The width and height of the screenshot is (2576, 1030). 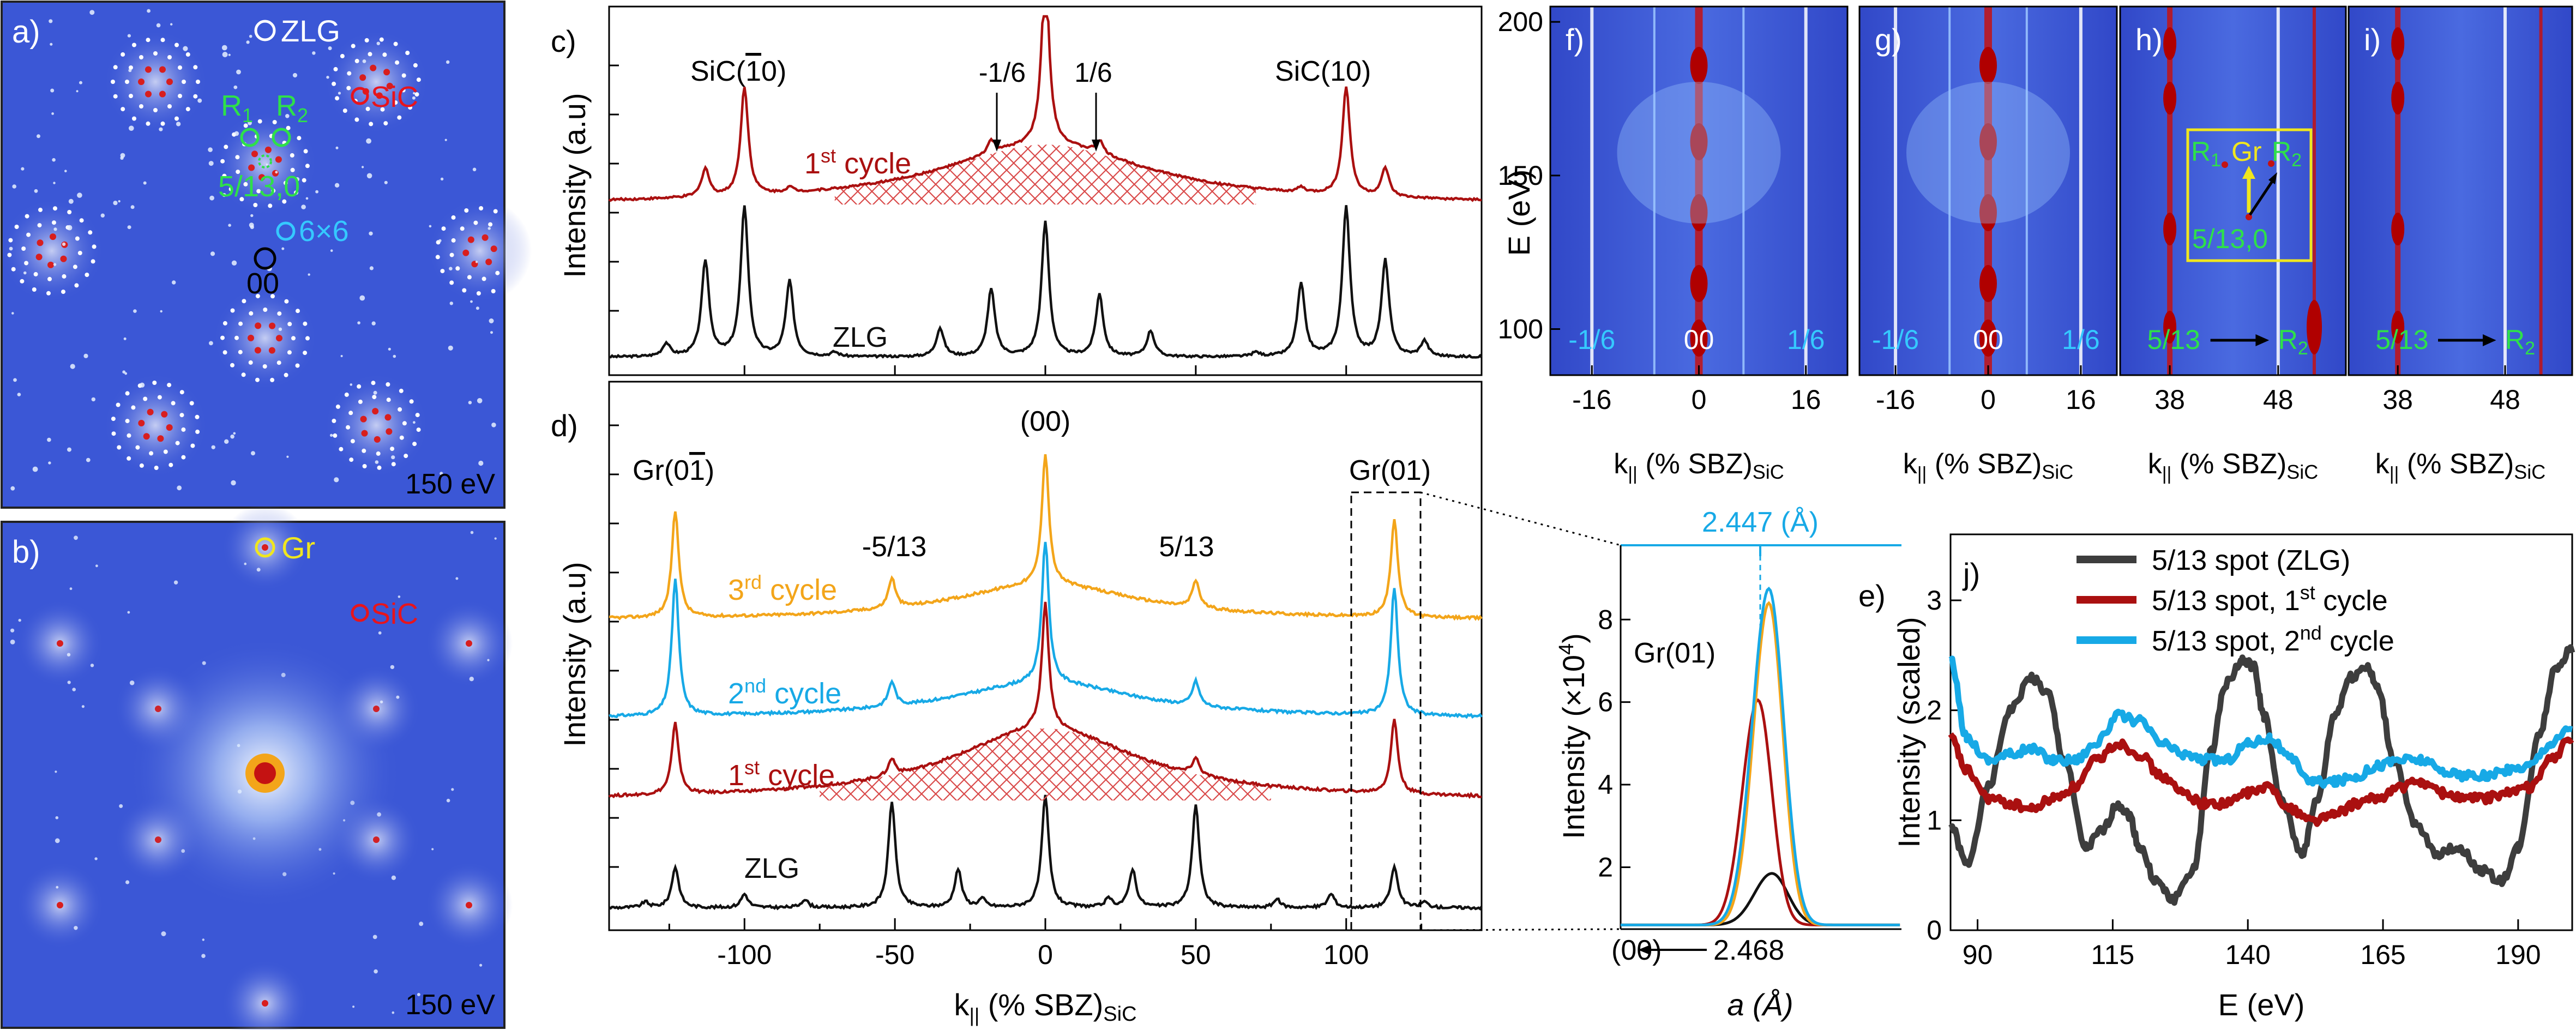 What do you see at coordinates (2397, 399) in the screenshot?
I see `xtick-label-hm: 38` at bounding box center [2397, 399].